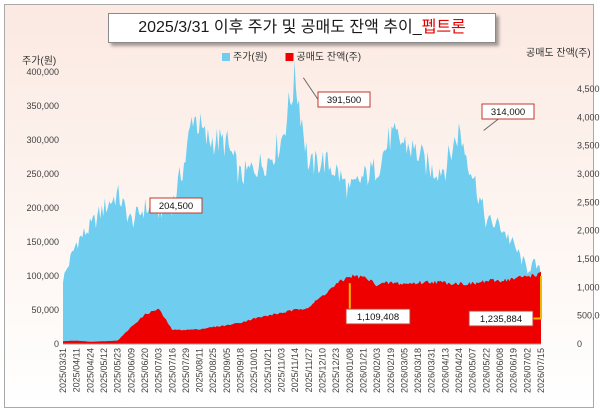 This screenshot has width=600, height=414. Describe the element at coordinates (250, 57) in the screenshot. I see `legend-label-price: 주가(원)` at that location.